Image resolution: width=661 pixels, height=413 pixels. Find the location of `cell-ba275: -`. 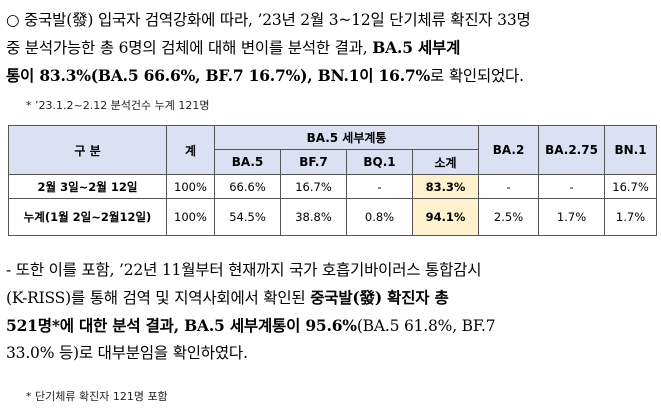

cell-ba275: - is located at coordinates (572, 186).